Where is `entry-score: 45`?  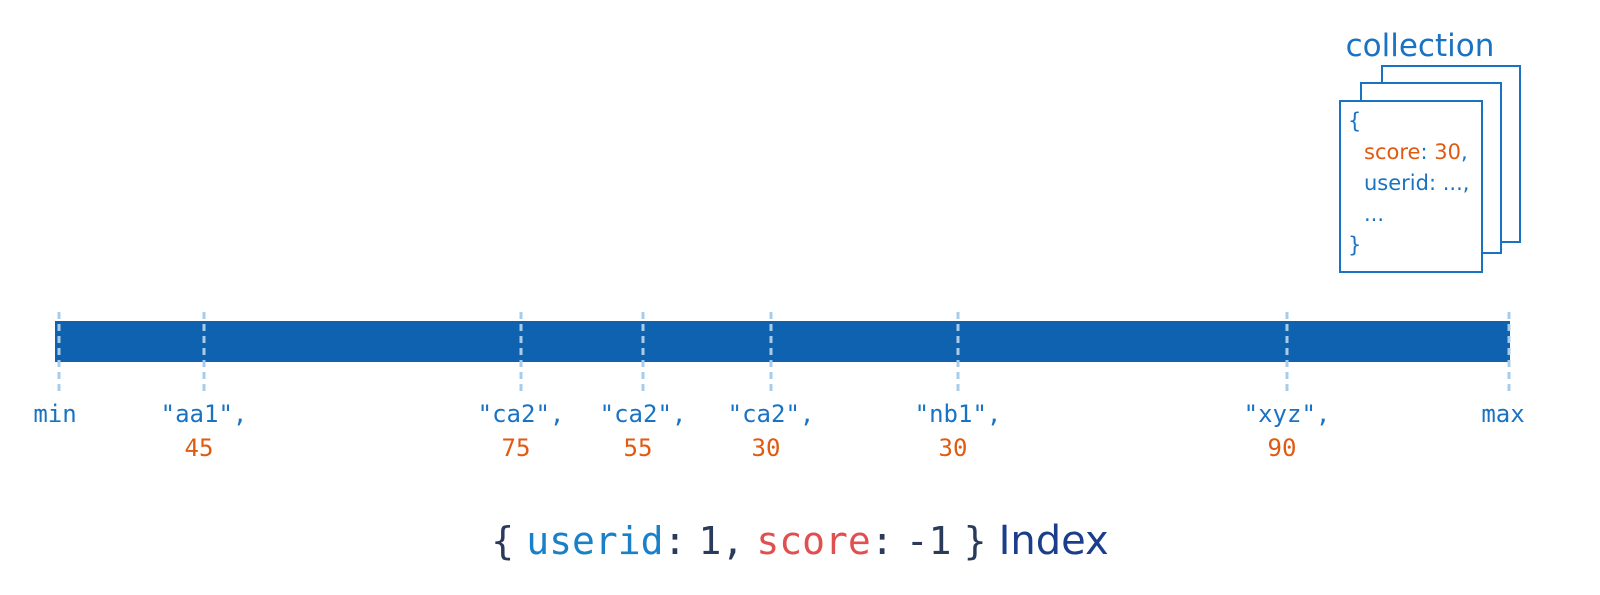 entry-score: 45 is located at coordinates (199, 448).